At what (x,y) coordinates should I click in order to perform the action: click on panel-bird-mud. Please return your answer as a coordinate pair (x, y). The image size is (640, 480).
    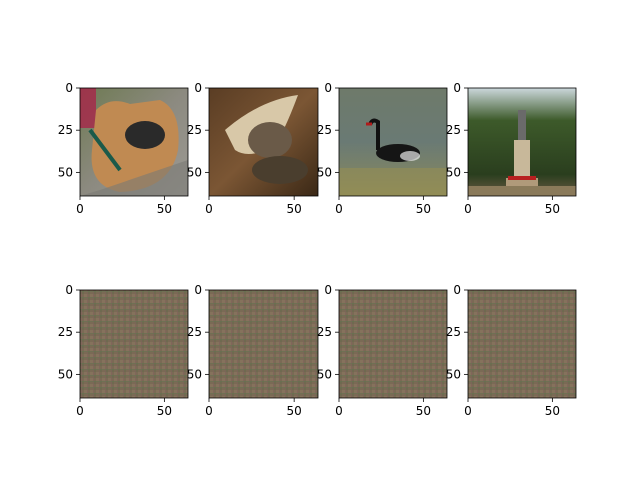
    Looking at the image, I should click on (263, 142).